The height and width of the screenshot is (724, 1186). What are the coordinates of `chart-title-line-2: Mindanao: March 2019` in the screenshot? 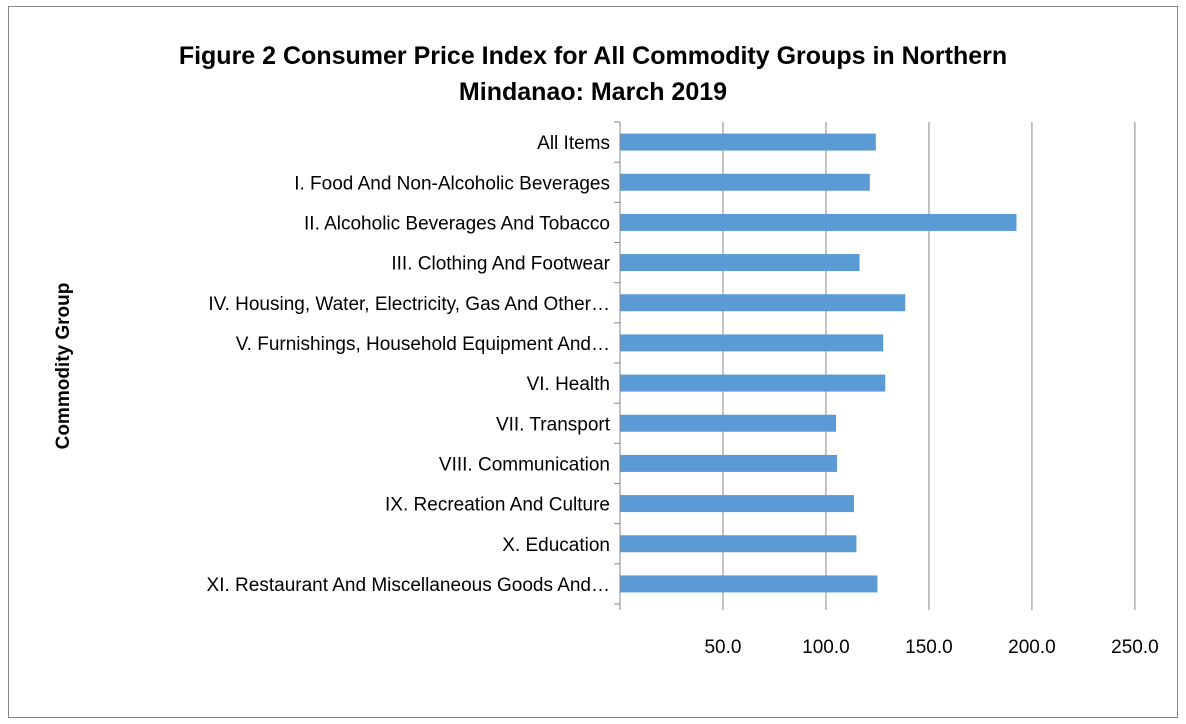 It's located at (593, 92).